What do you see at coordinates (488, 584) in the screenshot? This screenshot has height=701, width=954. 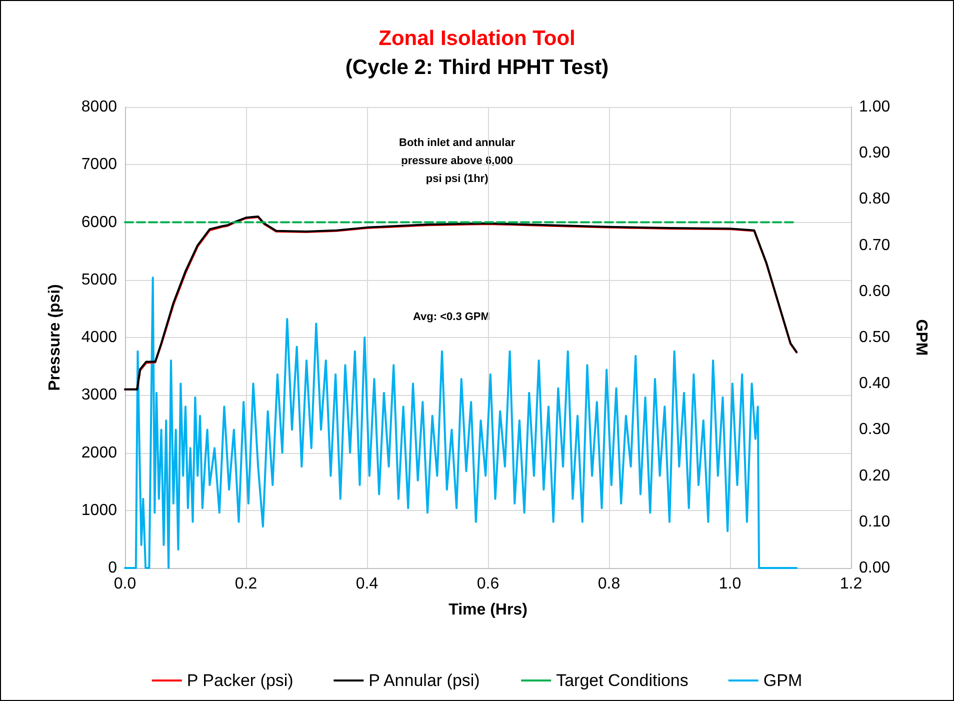 I see `x-tick-label: 0.6` at bounding box center [488, 584].